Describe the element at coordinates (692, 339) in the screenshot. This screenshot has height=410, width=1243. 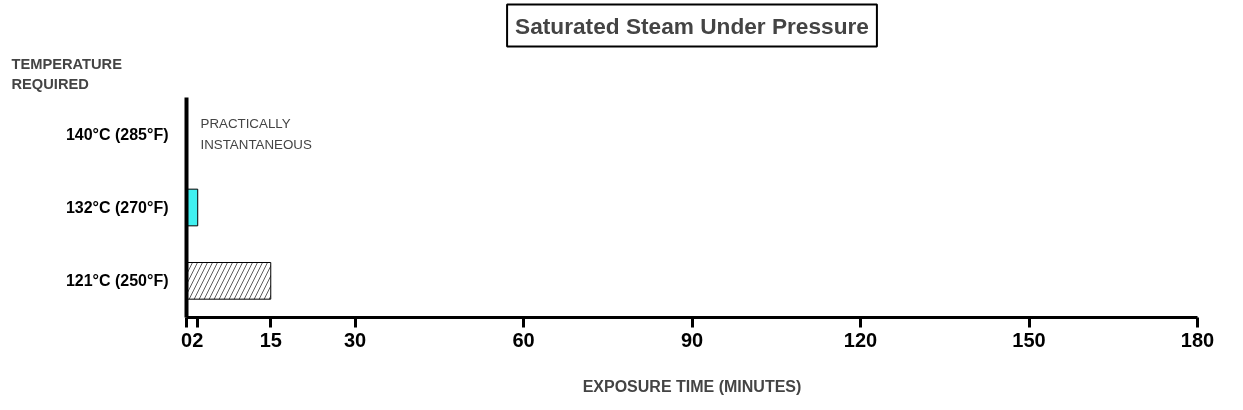
I see `x-tick-label: 90` at that location.